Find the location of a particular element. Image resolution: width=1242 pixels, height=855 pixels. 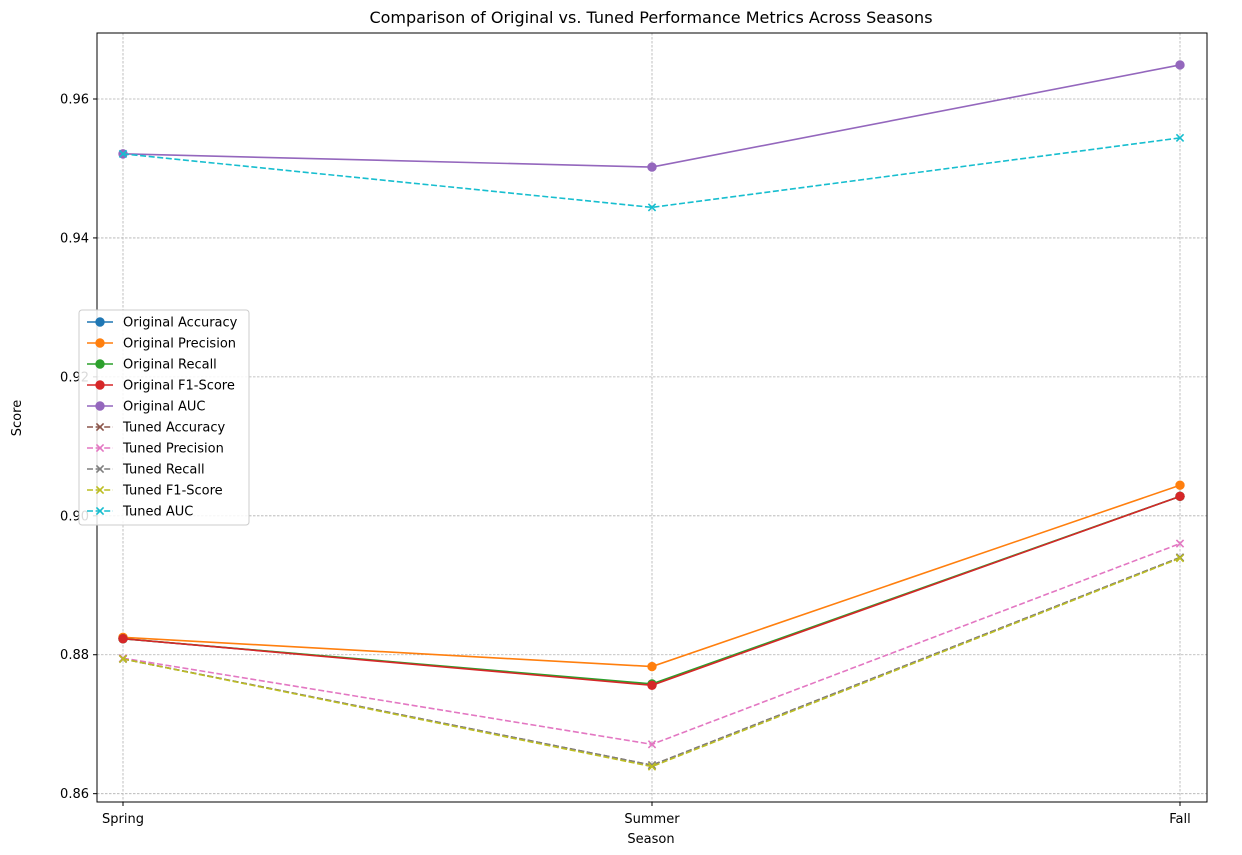

legend-label: Tuned Accuracy is located at coordinates (173, 428).